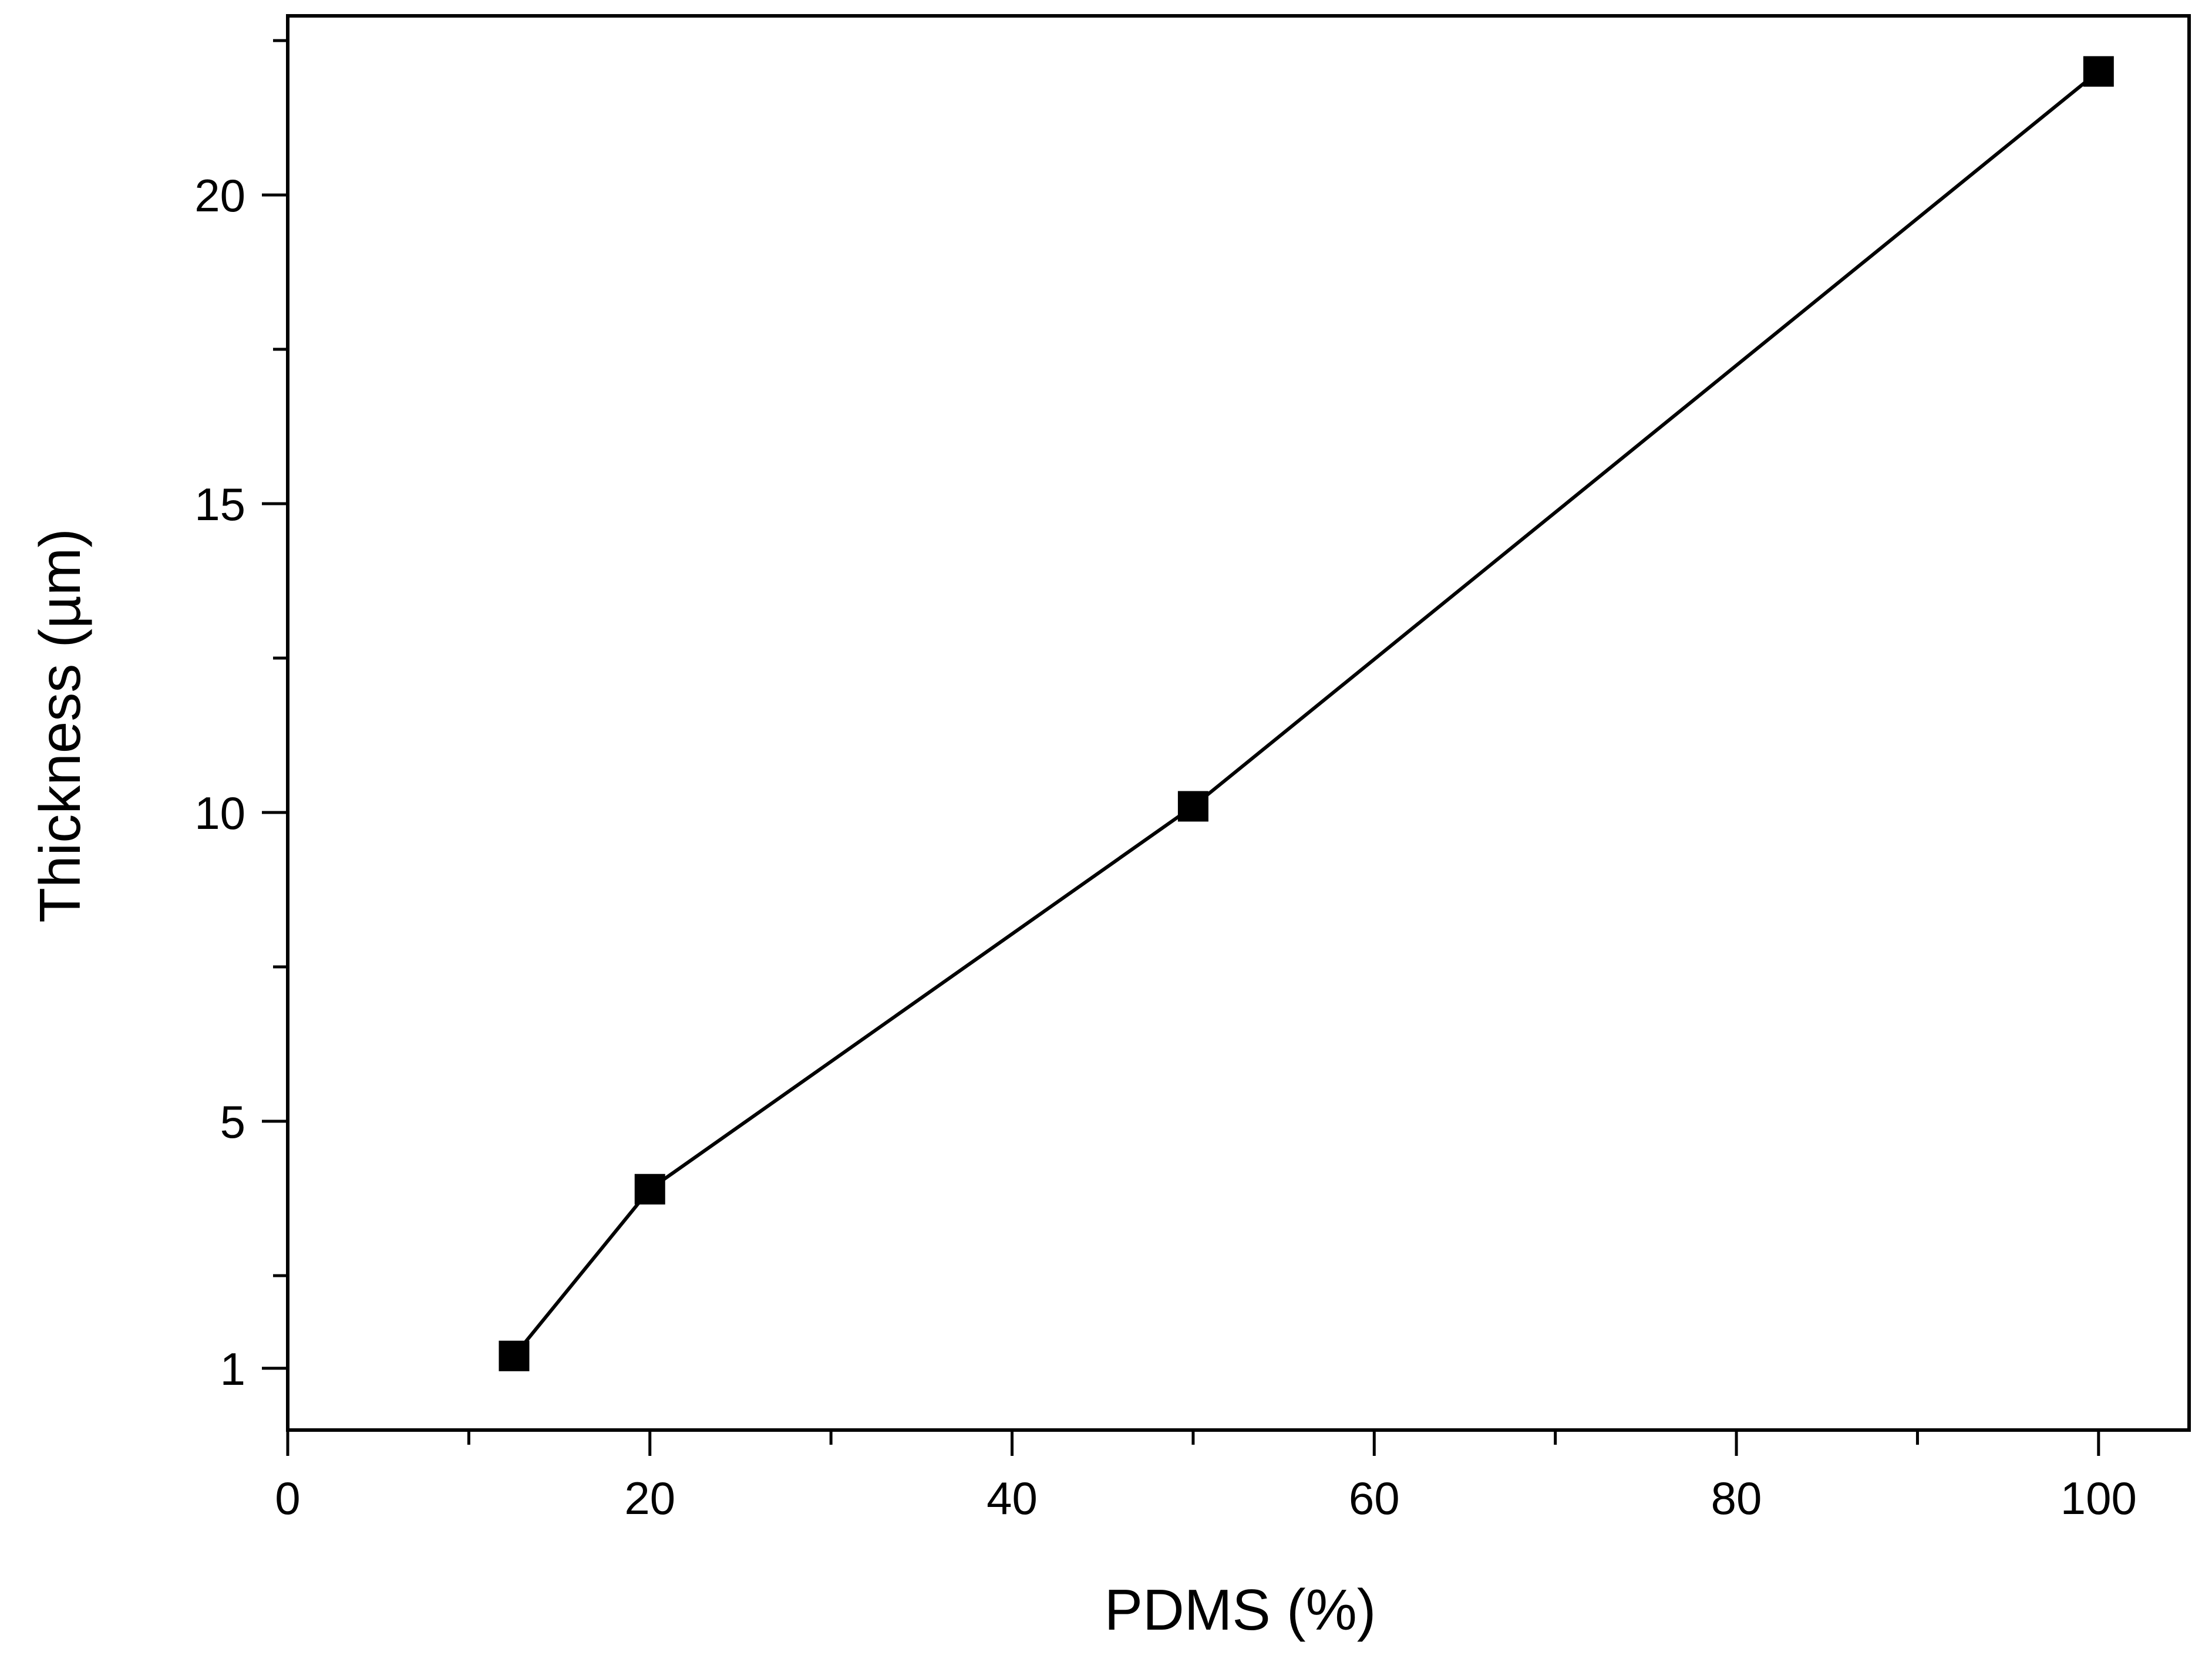 The height and width of the screenshot is (1659, 2212). Describe the element at coordinates (1737, 1498) in the screenshot. I see `x-tick-label: 80` at that location.